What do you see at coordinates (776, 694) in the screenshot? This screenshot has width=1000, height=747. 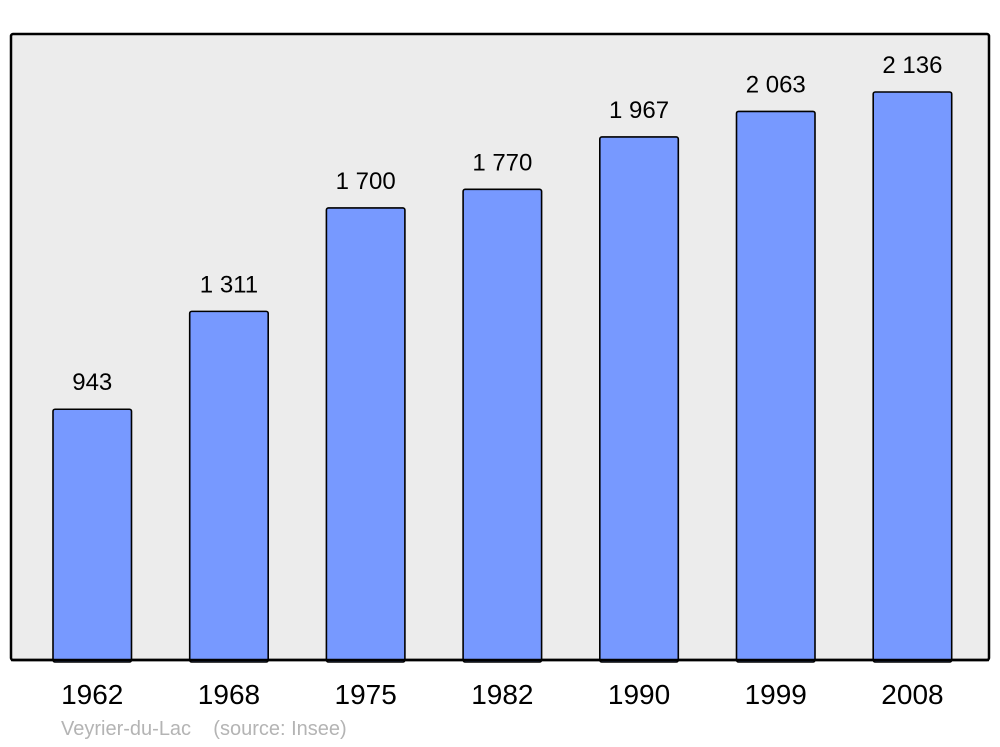 I see `x-tick-label-1999: 1999` at bounding box center [776, 694].